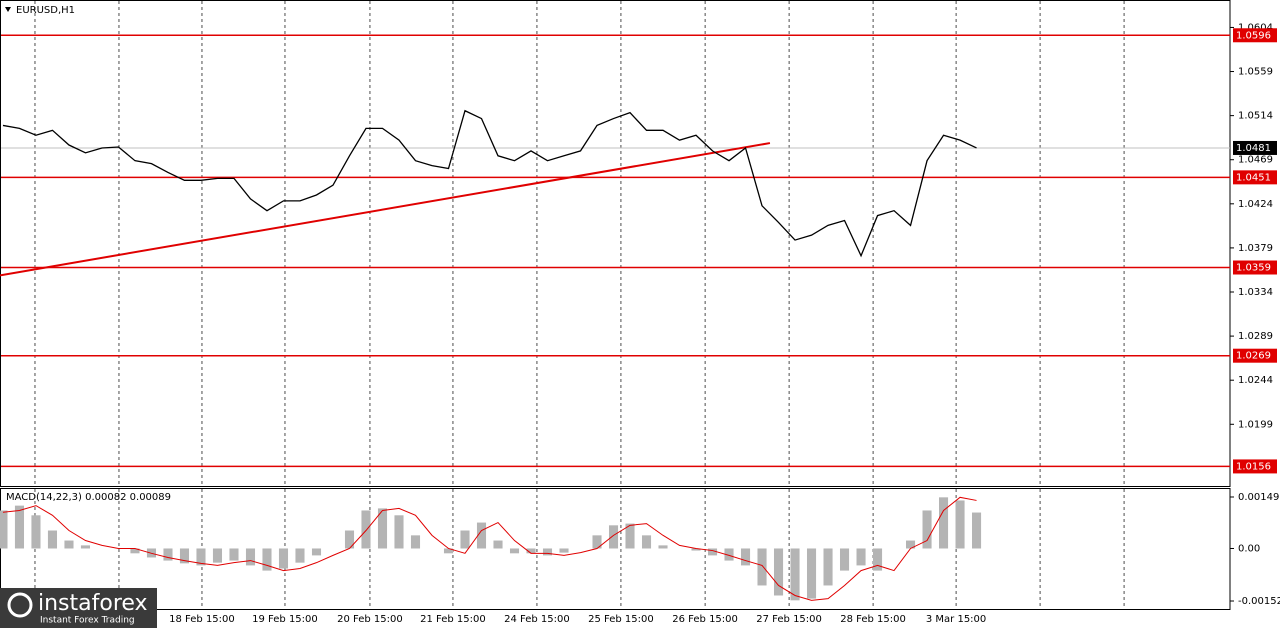 The image size is (1280, 628). What do you see at coordinates (1255, 336) in the screenshot?
I see `y-tick-label: 1.0289` at bounding box center [1255, 336].